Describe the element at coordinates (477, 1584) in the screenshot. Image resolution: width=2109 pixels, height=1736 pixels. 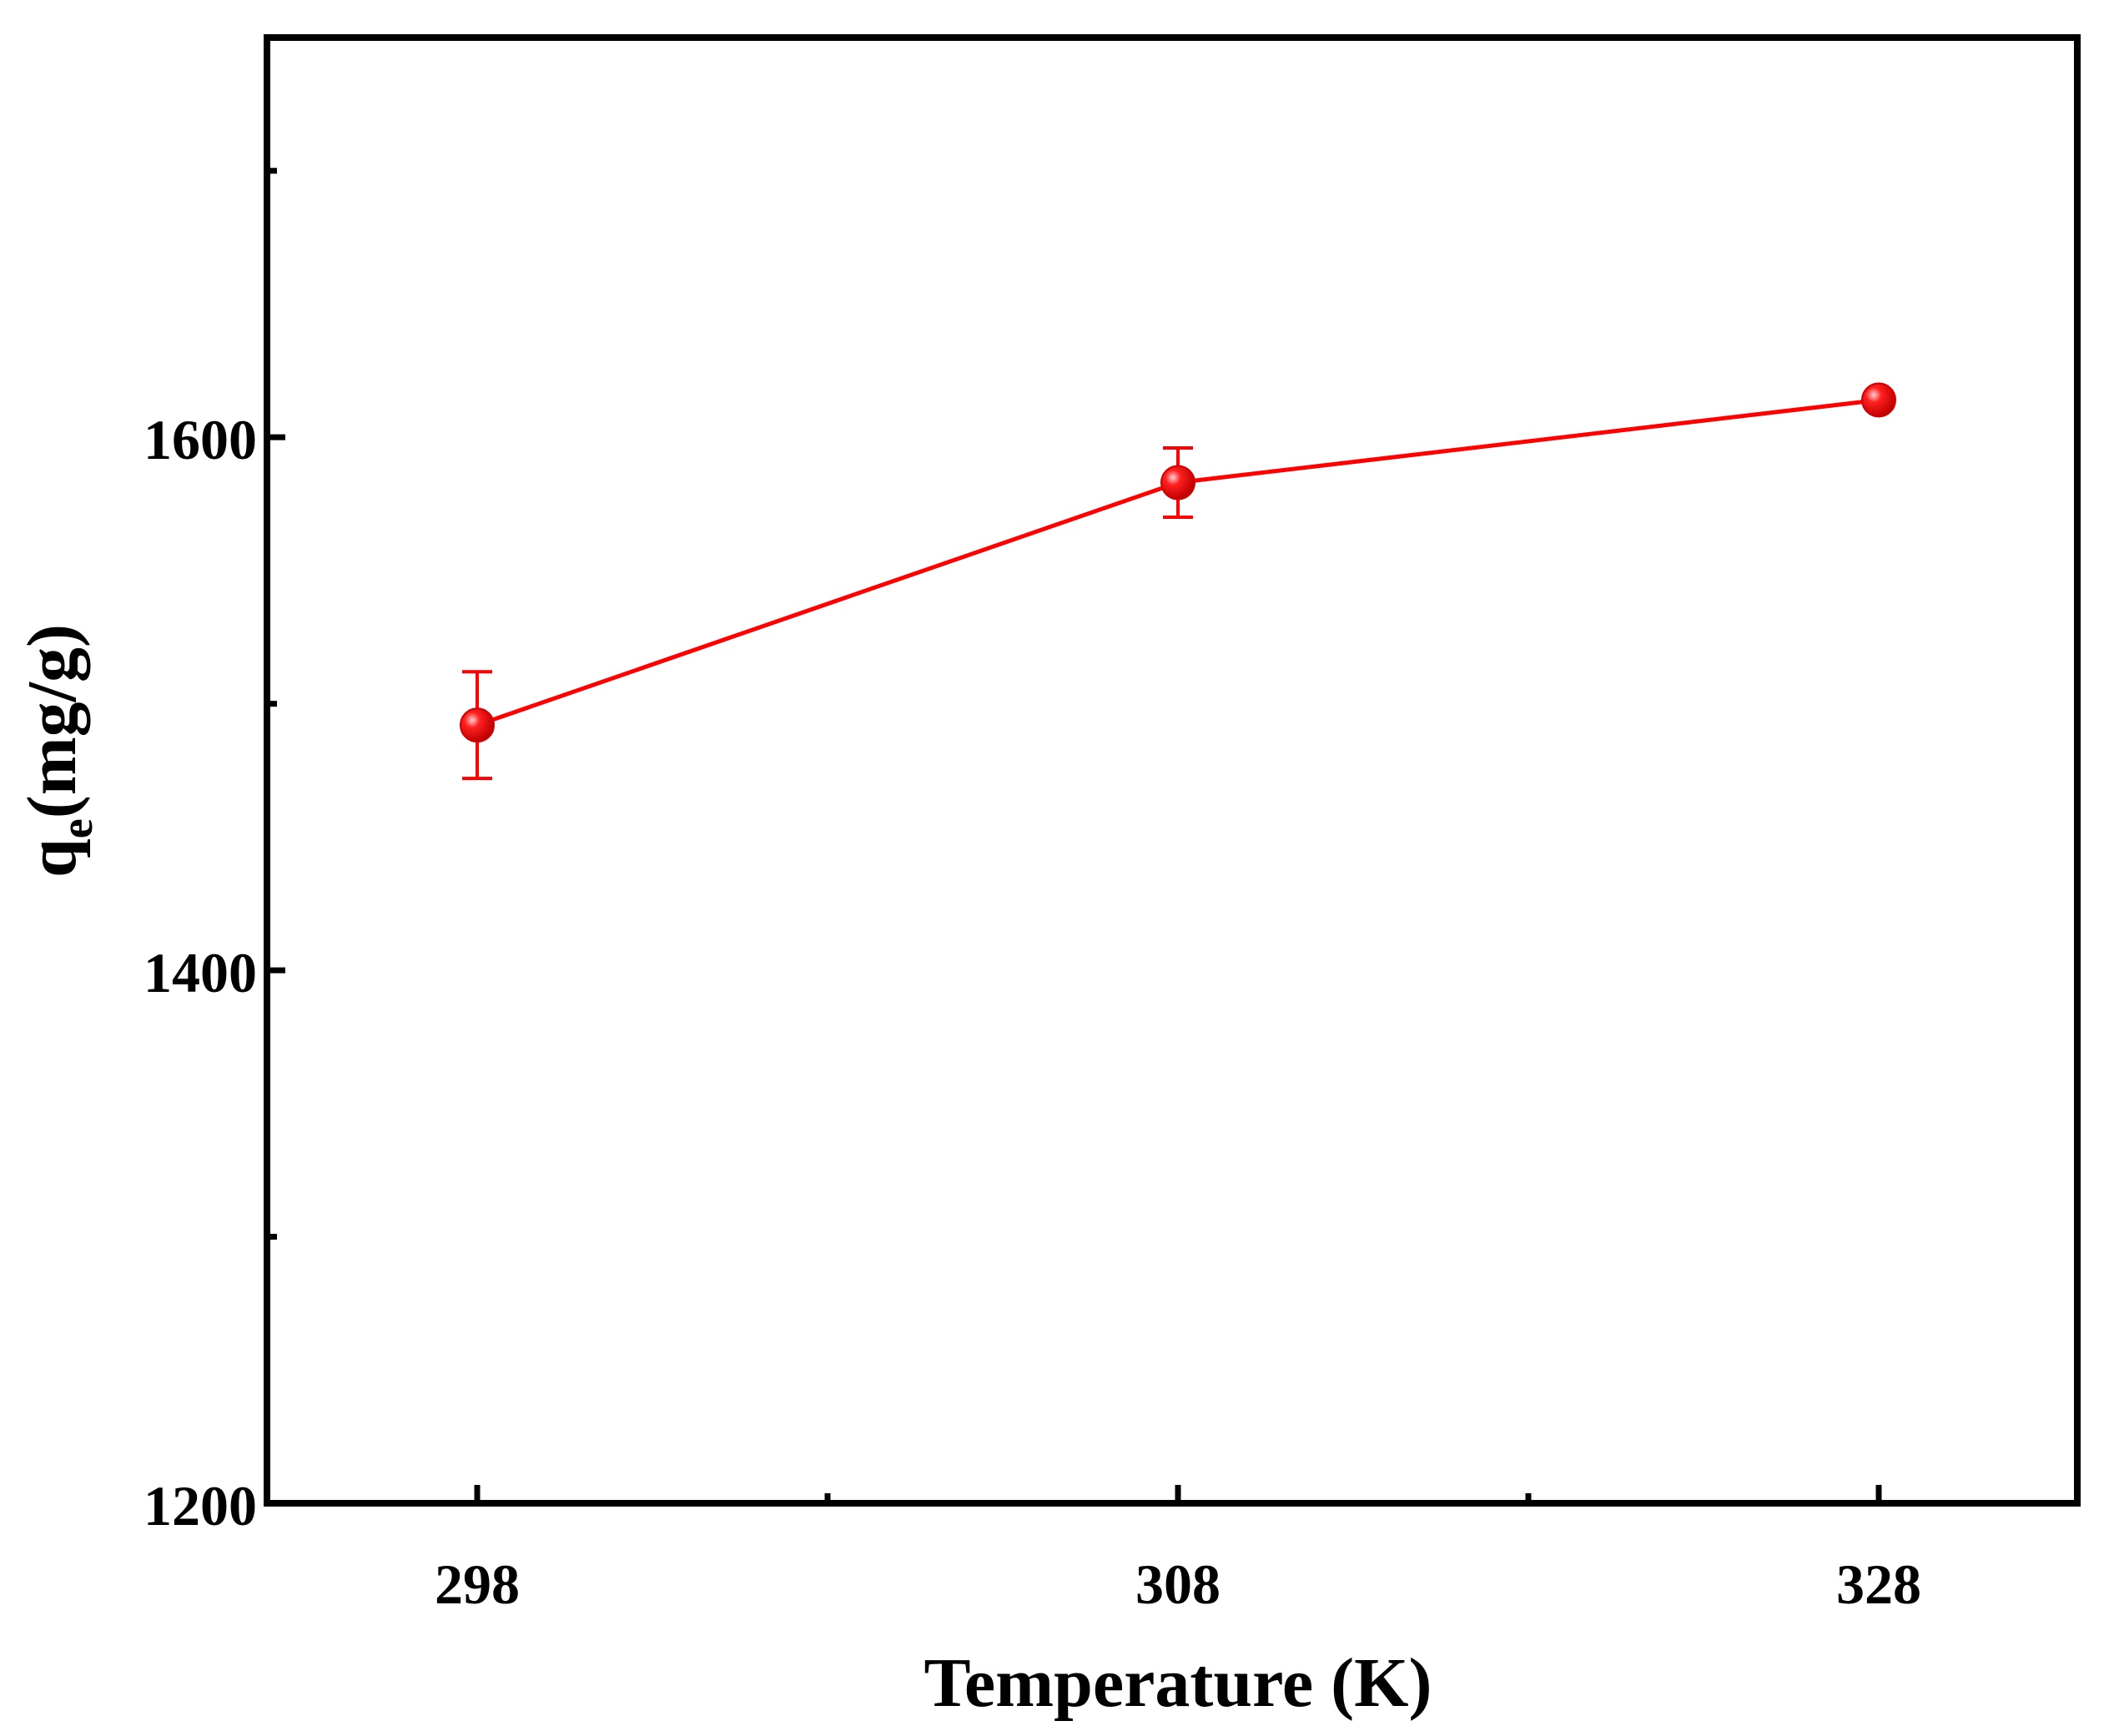
I see `x-tick-label: 298` at that location.